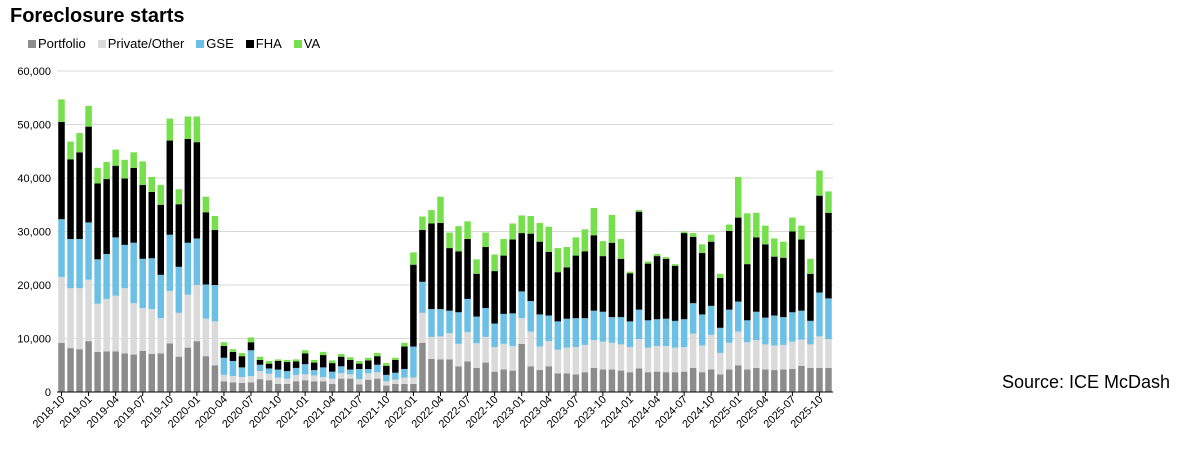 This screenshot has width=1200, height=456. What do you see at coordinates (48, 393) in the screenshot?
I see `y-tick-label: 0` at bounding box center [48, 393].